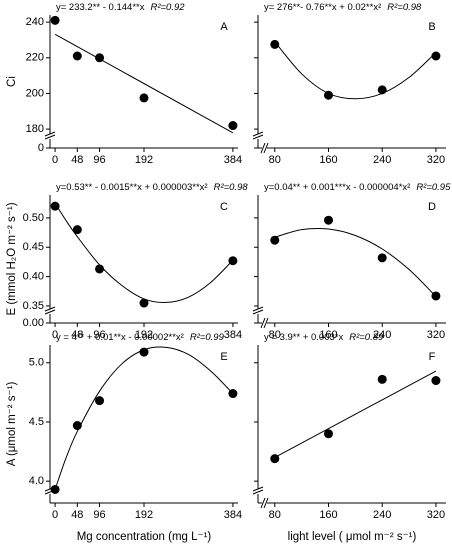 The height and width of the screenshot is (550, 452). What do you see at coordinates (33, 218) in the screenshot?
I see `y-tick-label: 0.50` at bounding box center [33, 218].